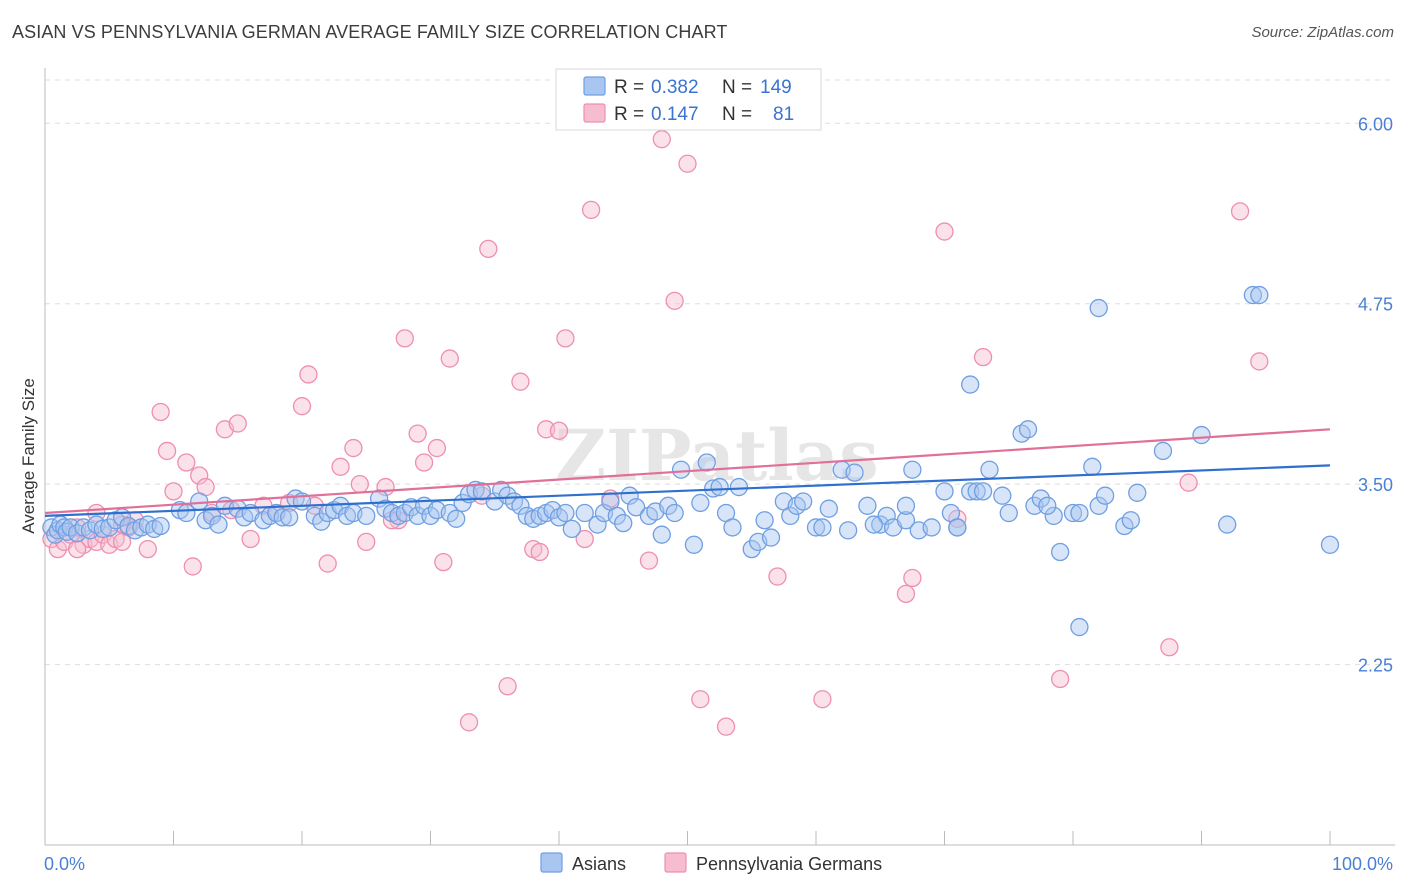 The width and height of the screenshot is (1406, 892). I want to click on watermark: ZIPatlas, so click(717, 455).